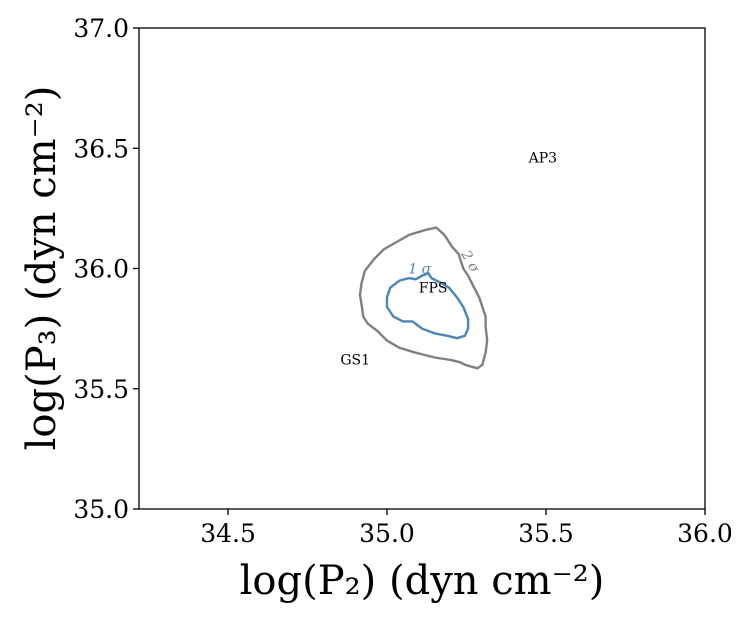 This screenshot has height=623, width=747. What do you see at coordinates (228, 533) in the screenshot?
I see `x-tick-label: 34.5` at bounding box center [228, 533].